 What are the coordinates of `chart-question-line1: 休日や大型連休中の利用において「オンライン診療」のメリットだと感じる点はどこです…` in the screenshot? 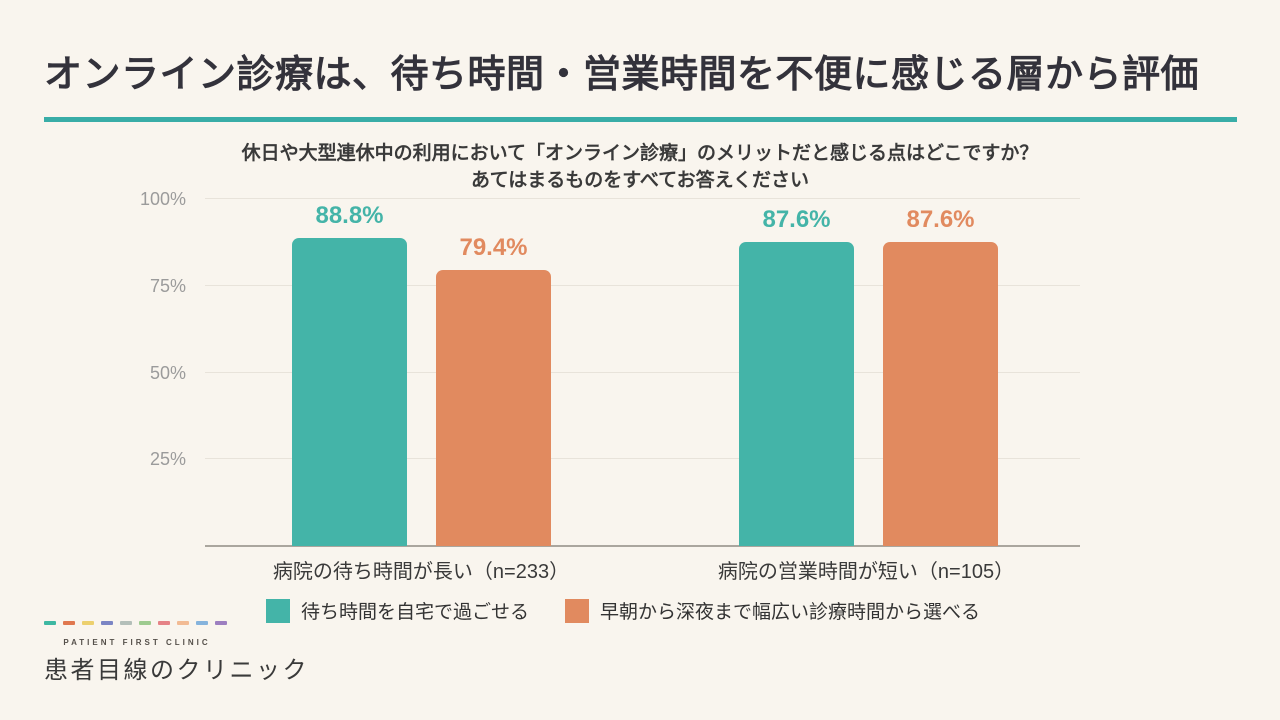 It's located at (640, 153).